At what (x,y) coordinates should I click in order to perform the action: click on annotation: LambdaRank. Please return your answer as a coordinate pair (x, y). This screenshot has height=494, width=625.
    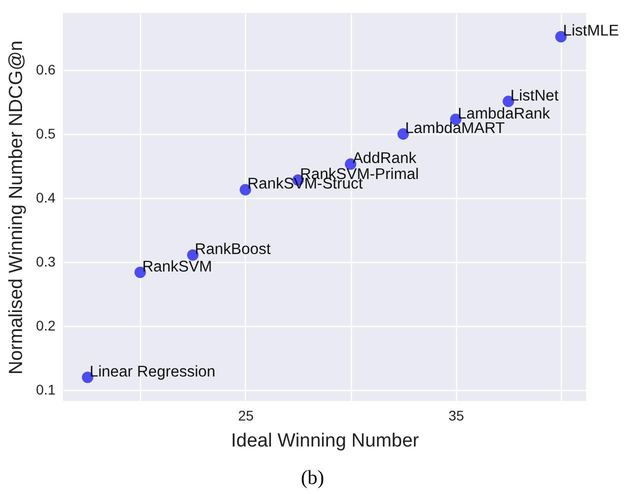
    Looking at the image, I should click on (504, 113).